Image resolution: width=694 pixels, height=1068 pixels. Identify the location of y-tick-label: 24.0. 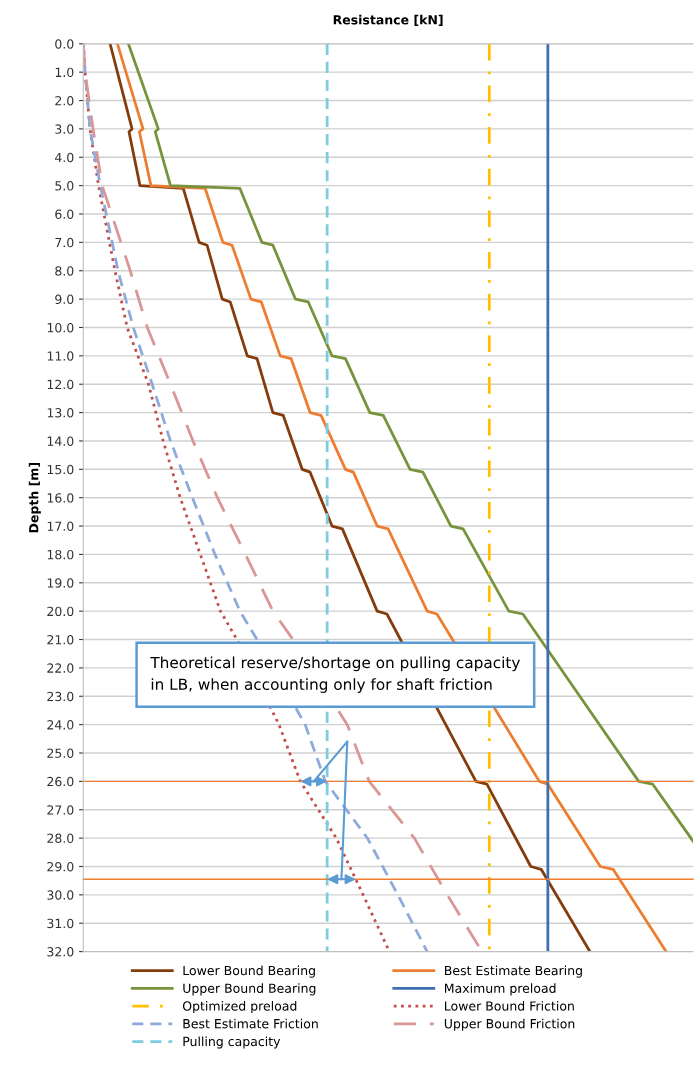
(60, 725).